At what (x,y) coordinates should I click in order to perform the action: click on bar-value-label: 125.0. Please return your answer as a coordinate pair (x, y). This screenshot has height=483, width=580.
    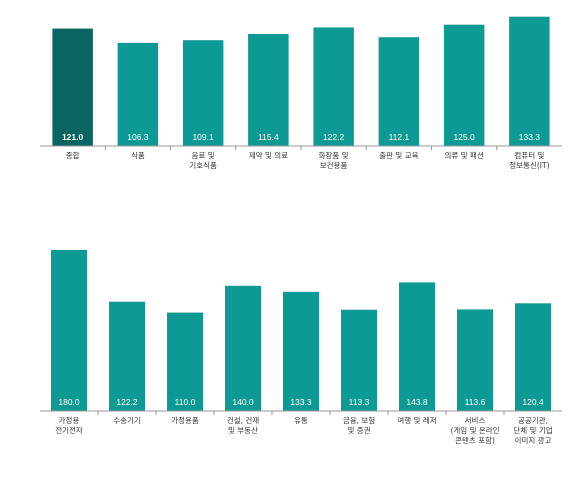
    Looking at the image, I should click on (464, 137).